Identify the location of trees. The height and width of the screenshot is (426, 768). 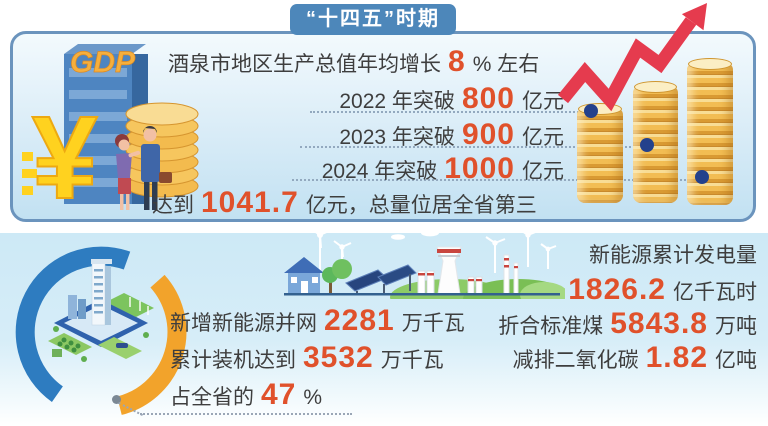
(337, 276).